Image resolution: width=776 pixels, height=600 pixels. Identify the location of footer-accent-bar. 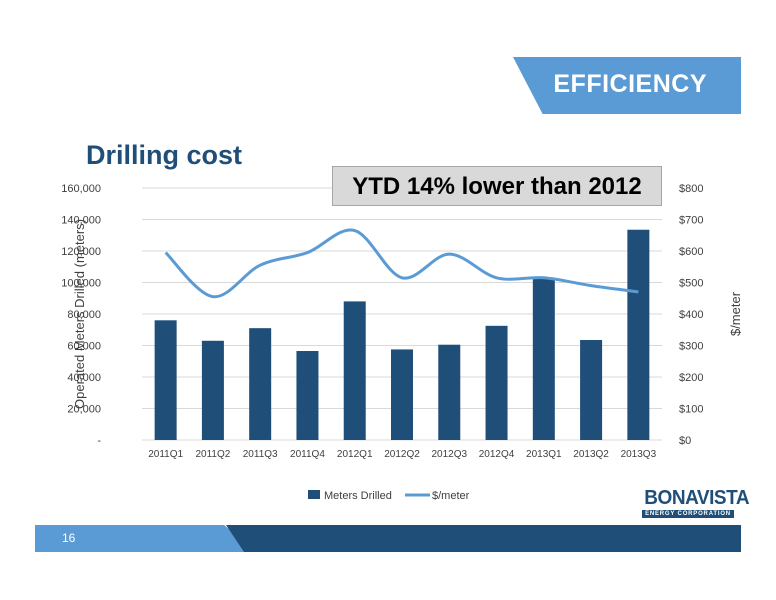
(145, 538).